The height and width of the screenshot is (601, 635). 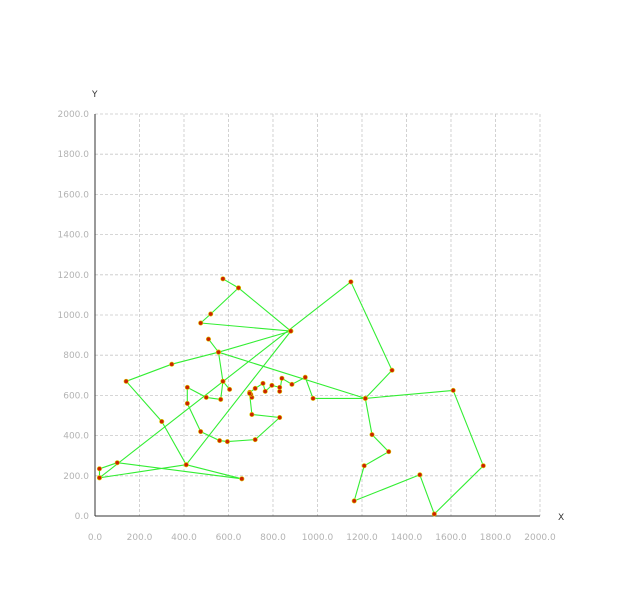 What do you see at coordinates (76, 437) in the screenshot?
I see `y-tick-label: 400.0` at bounding box center [76, 437].